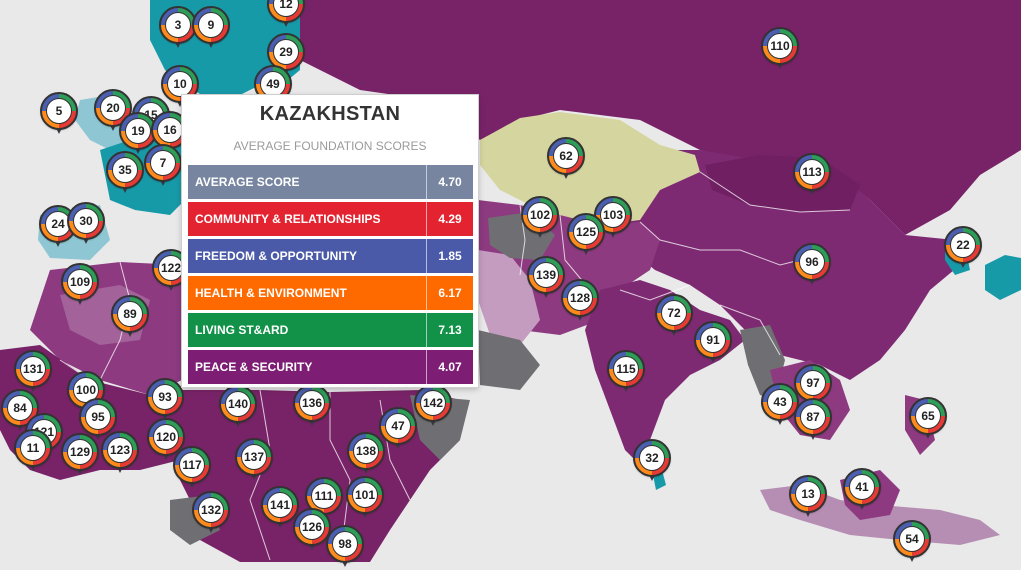 The image size is (1021, 570). What do you see at coordinates (138, 131) in the screenshot?
I see `marker-rank-label: 19` at bounding box center [138, 131].